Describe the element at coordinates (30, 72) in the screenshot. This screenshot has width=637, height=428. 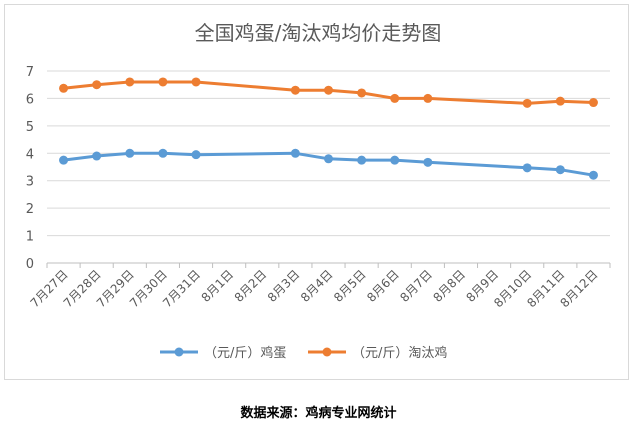
I see `y-tick-label: 7` at that location.